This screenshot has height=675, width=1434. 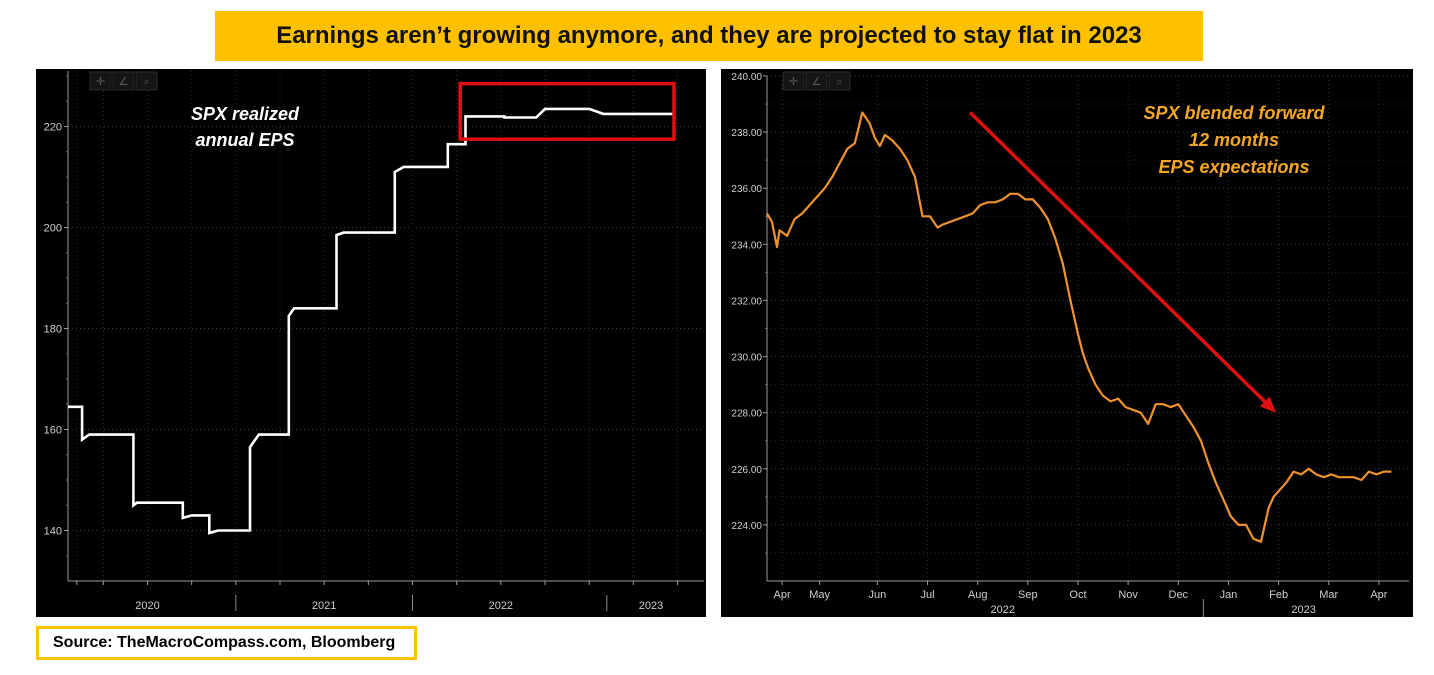 I want to click on x-tick-label: Oct, so click(x=1077, y=595).